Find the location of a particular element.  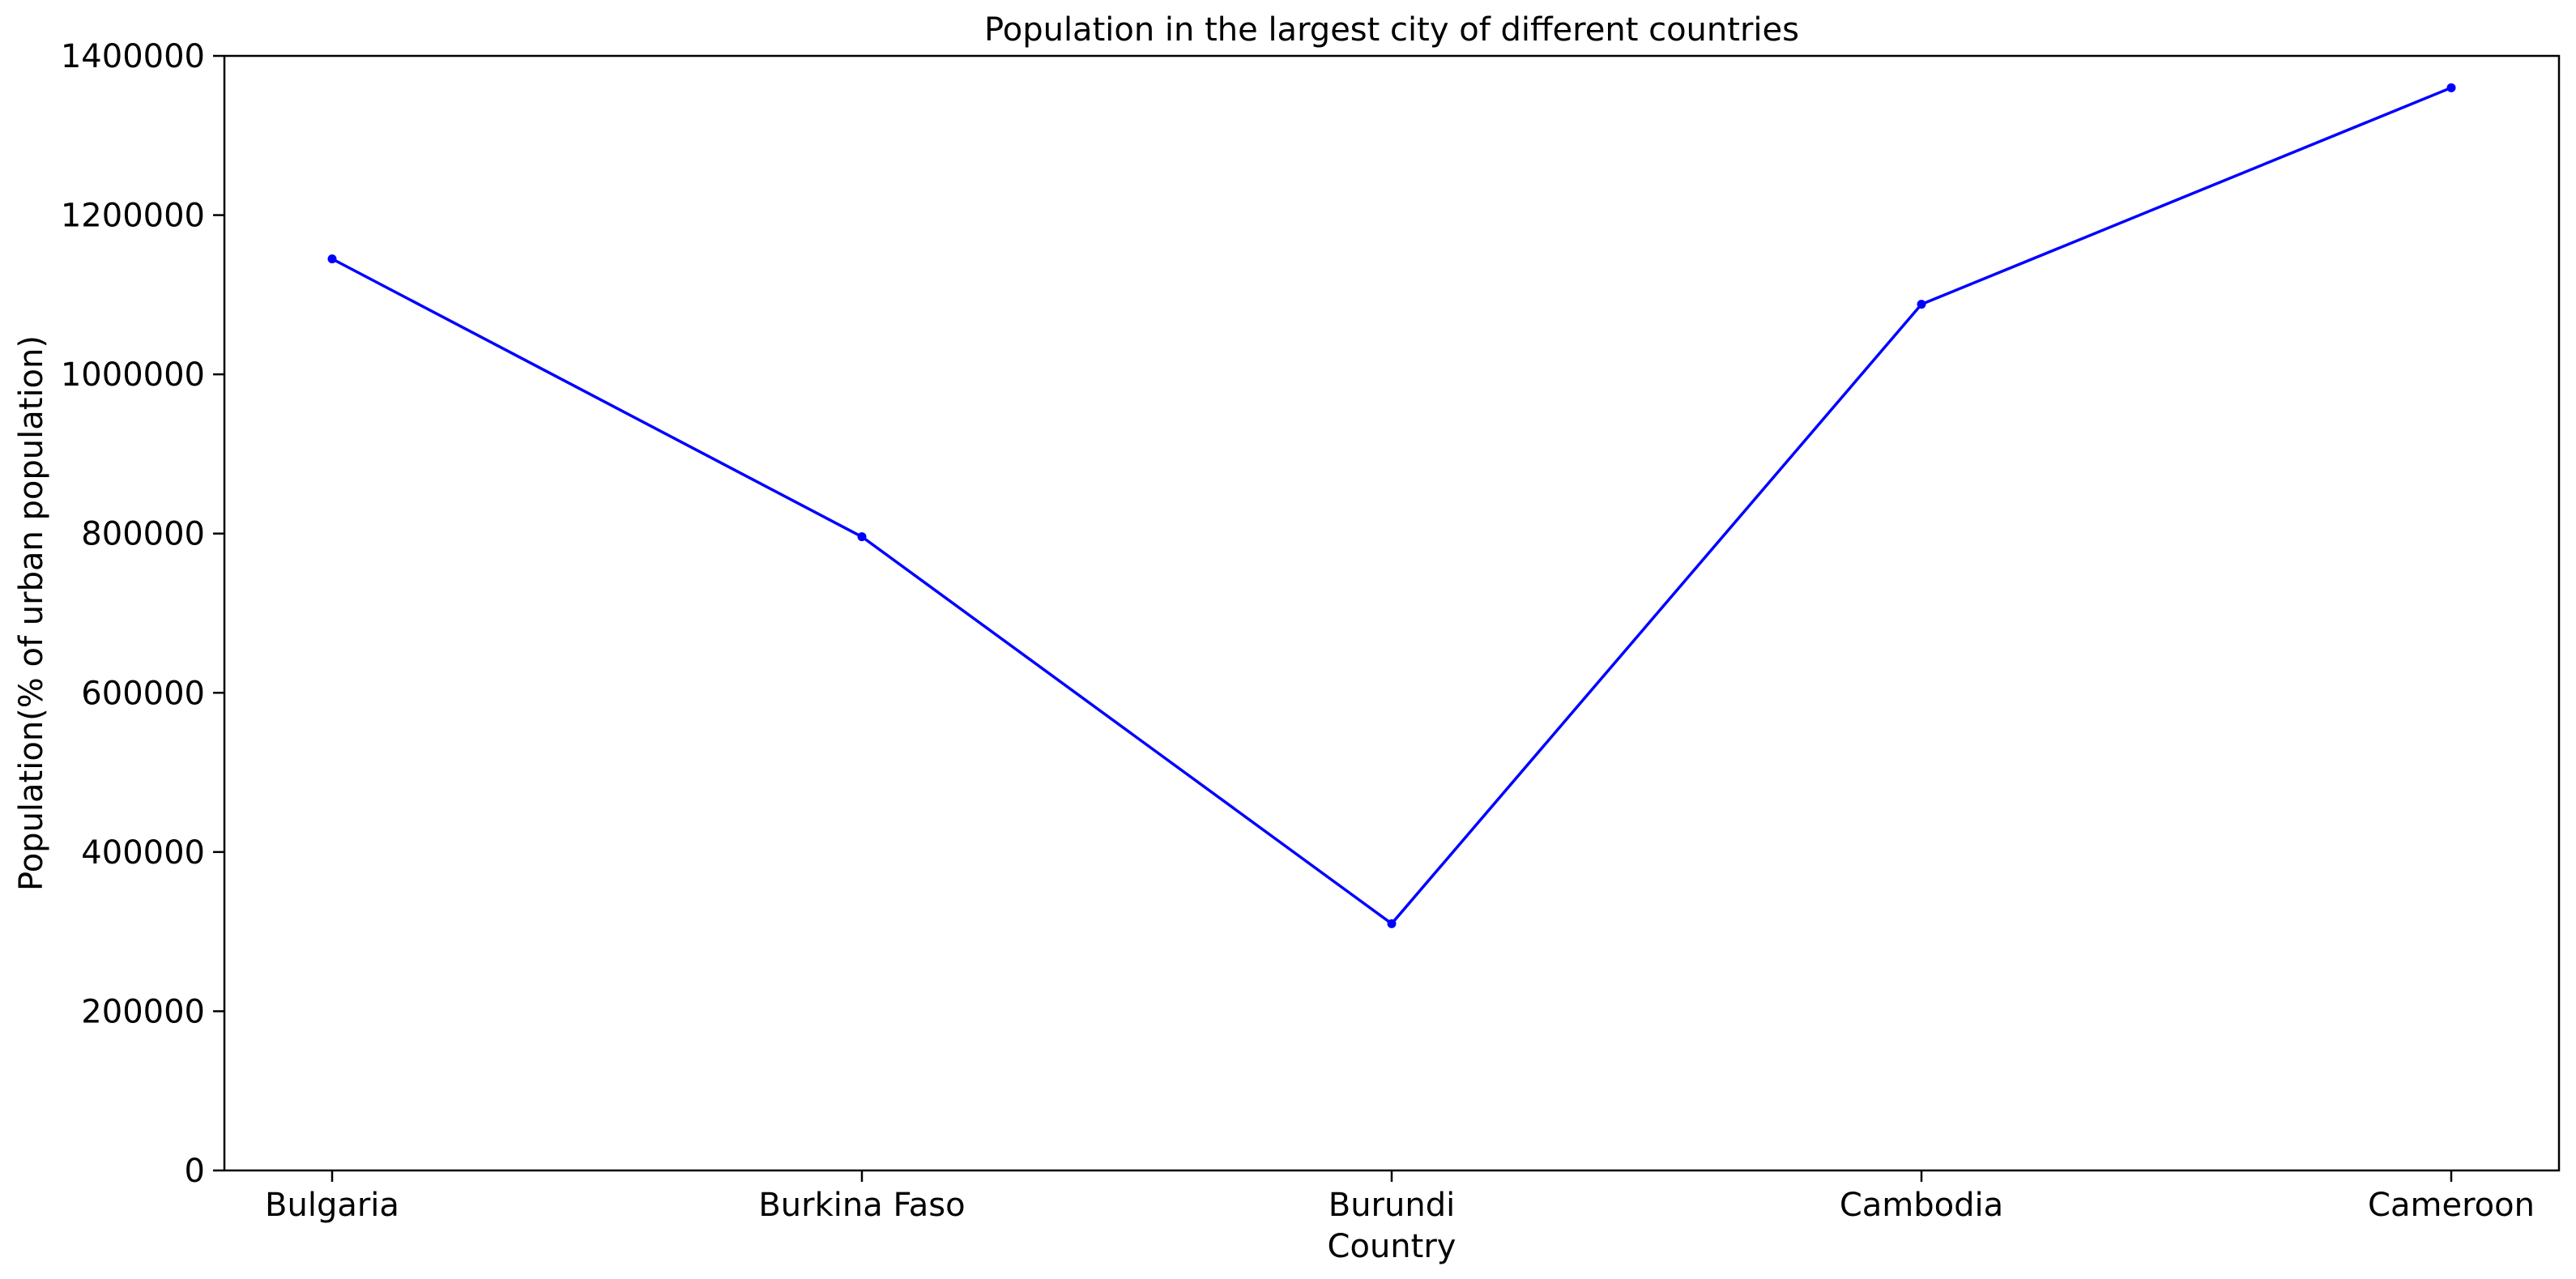

y-tick-label: 0 is located at coordinates (195, 1171).